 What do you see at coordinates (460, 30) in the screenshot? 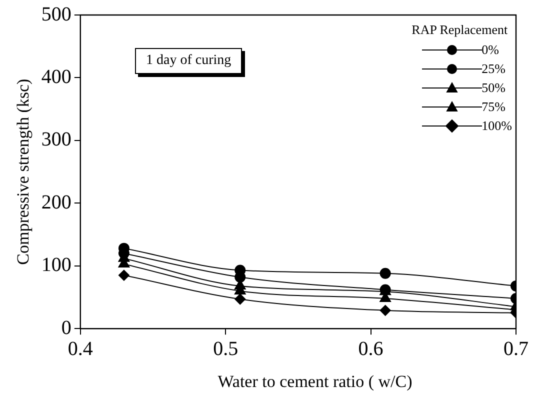
I see `legend-title: RAP Replacement` at bounding box center [460, 30].